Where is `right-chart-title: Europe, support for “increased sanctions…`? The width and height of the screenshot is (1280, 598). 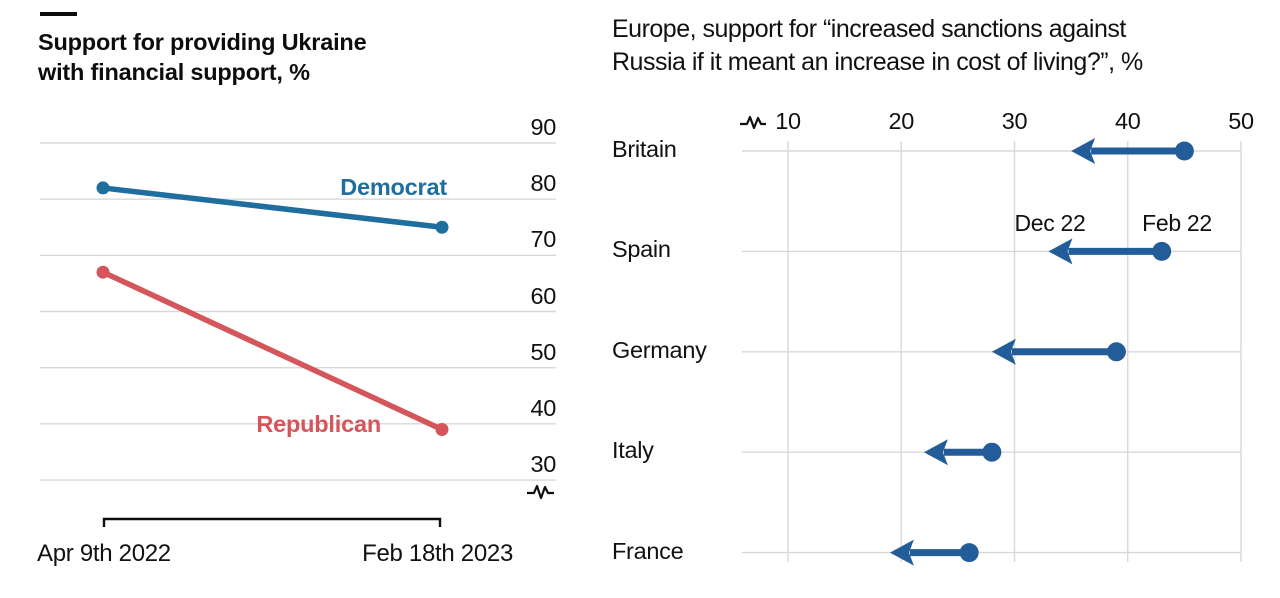
right-chart-title: Europe, support for “increased sanctions… is located at coordinates (877, 46).